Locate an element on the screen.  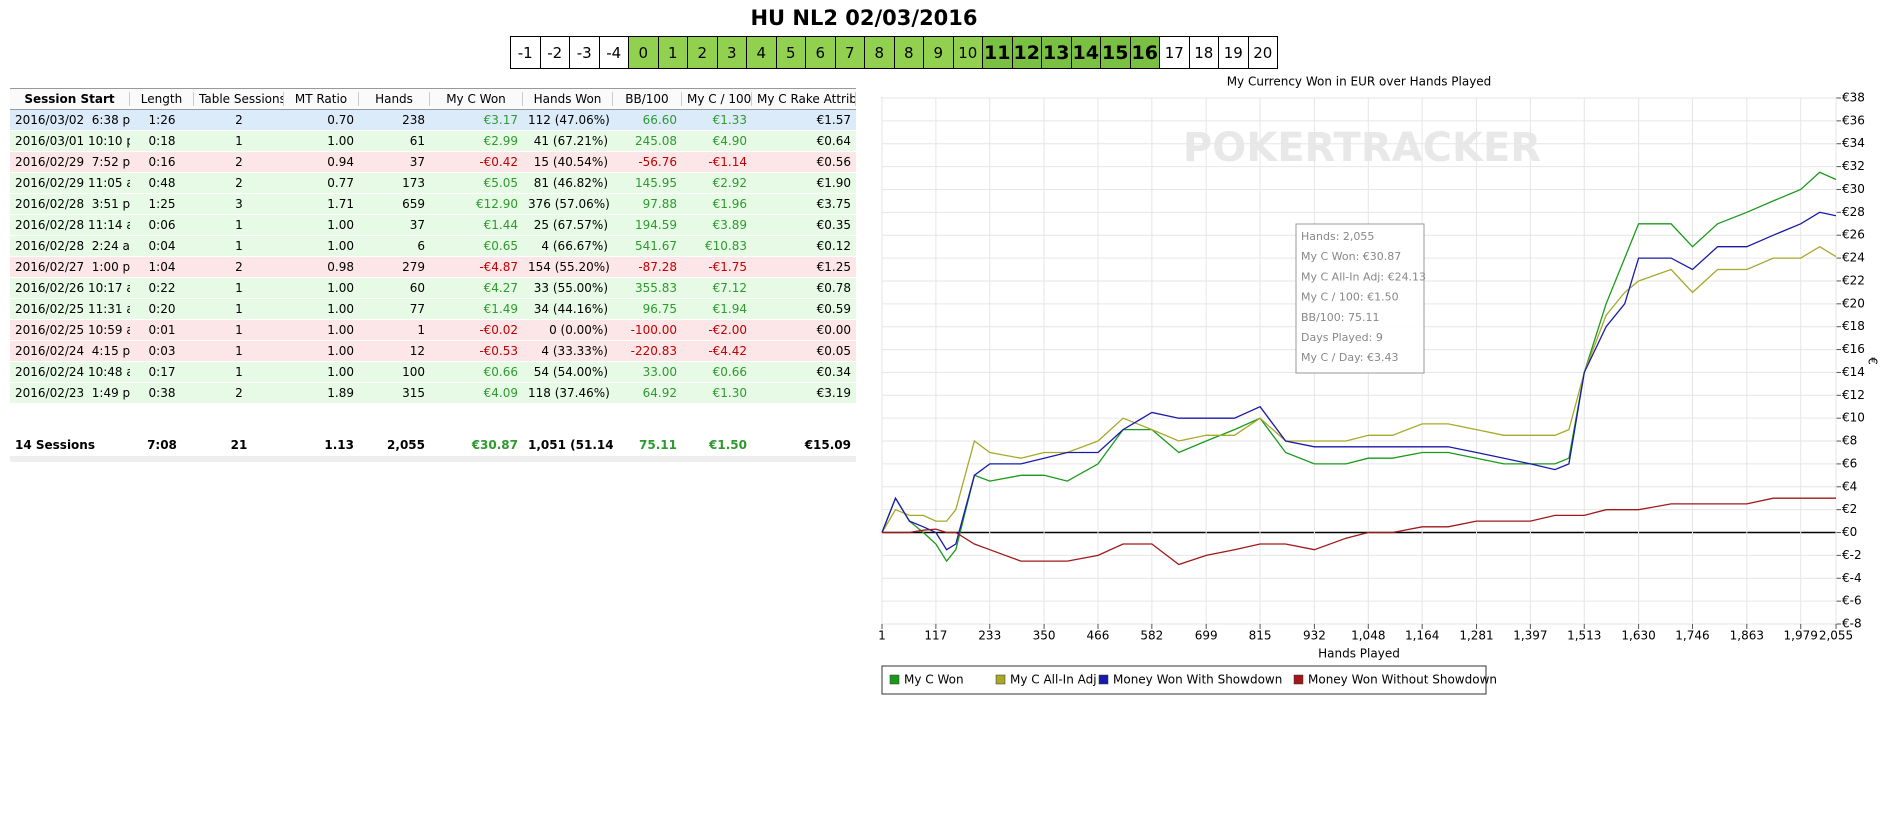
totals-cell: €15.09 is located at coordinates (827, 445).